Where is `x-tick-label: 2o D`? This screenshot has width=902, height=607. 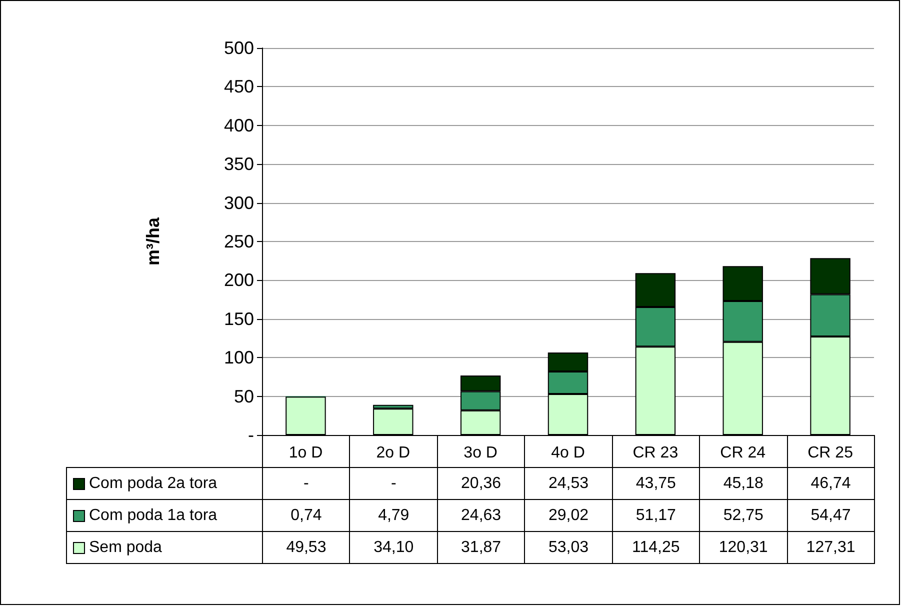
x-tick-label: 2o D is located at coordinates (393, 453).